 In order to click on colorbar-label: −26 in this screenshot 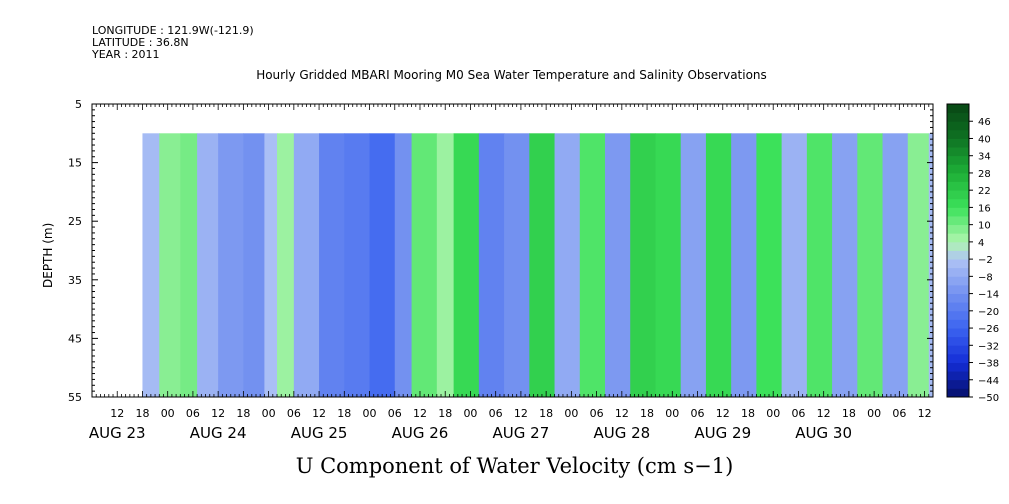, I will do `click(988, 329)`.